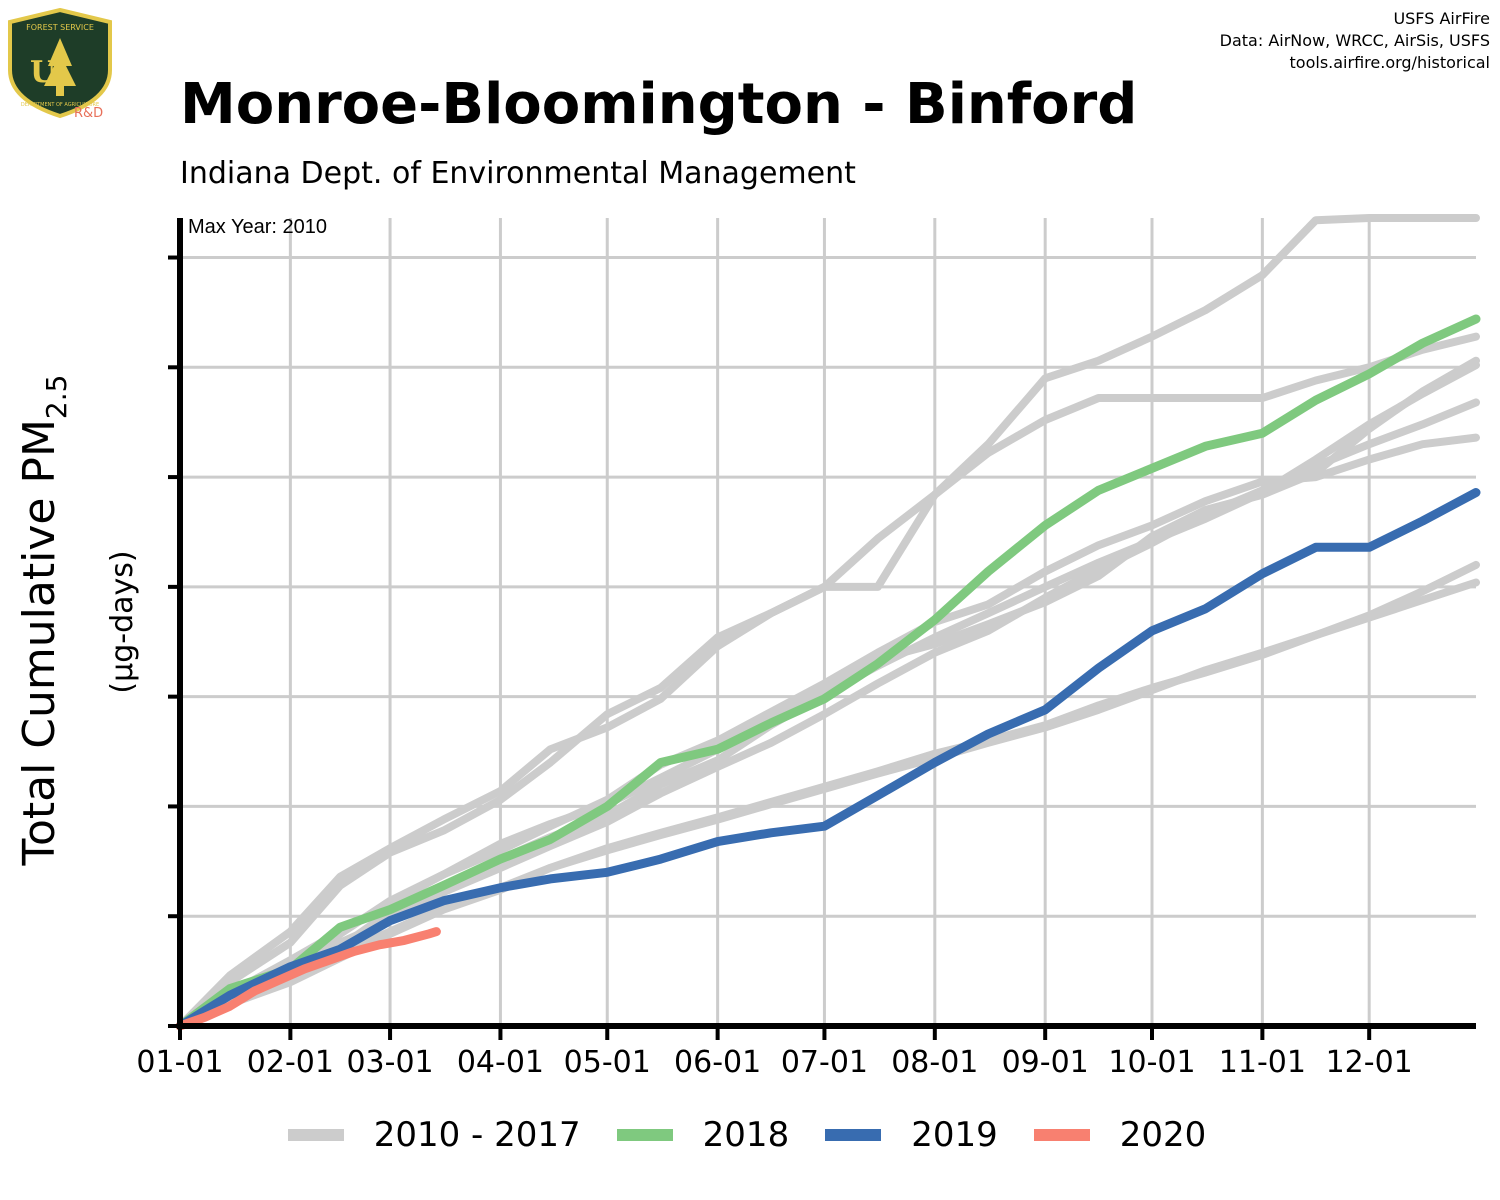 The image size is (1500, 1200). I want to click on x-tick-label-08-01: 08-01, so click(934, 1062).